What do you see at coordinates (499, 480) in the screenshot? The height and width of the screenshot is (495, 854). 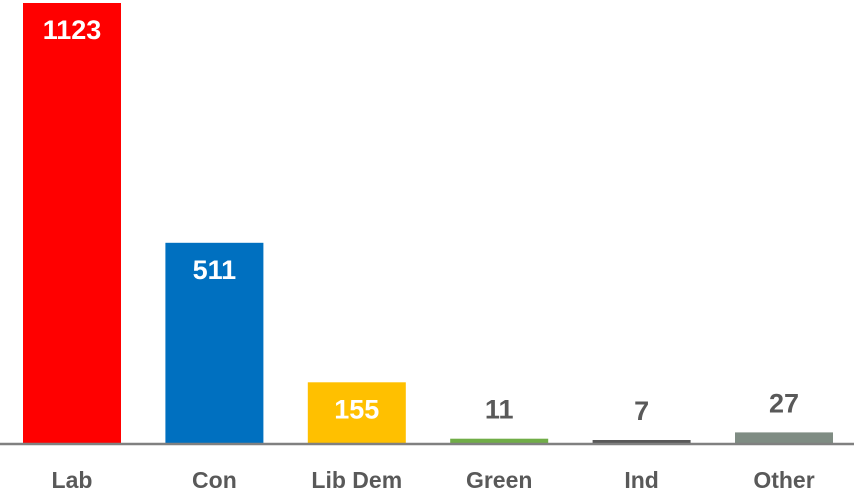 I see `category-label-green: Green` at bounding box center [499, 480].